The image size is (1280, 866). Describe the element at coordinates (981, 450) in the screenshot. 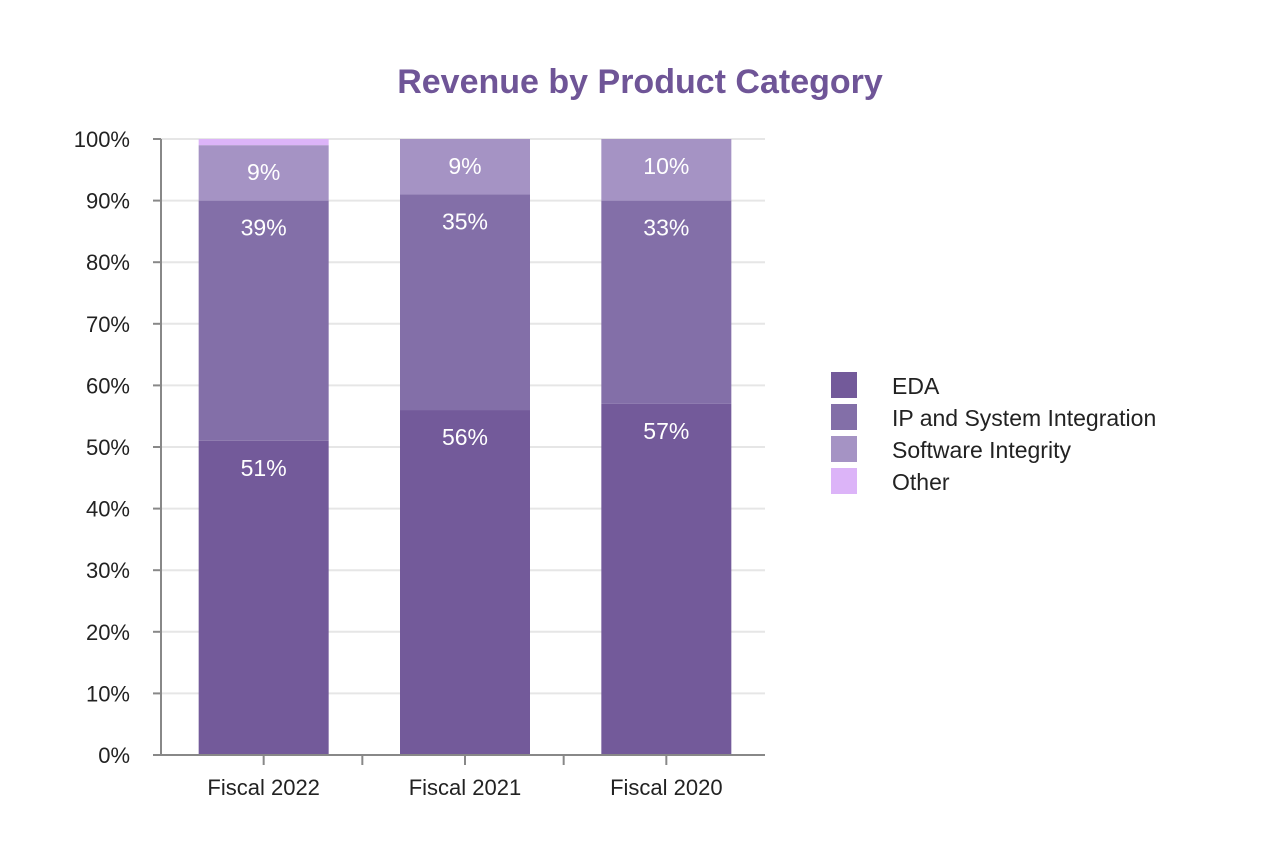

I see `legend-label: Software Integrity` at that location.